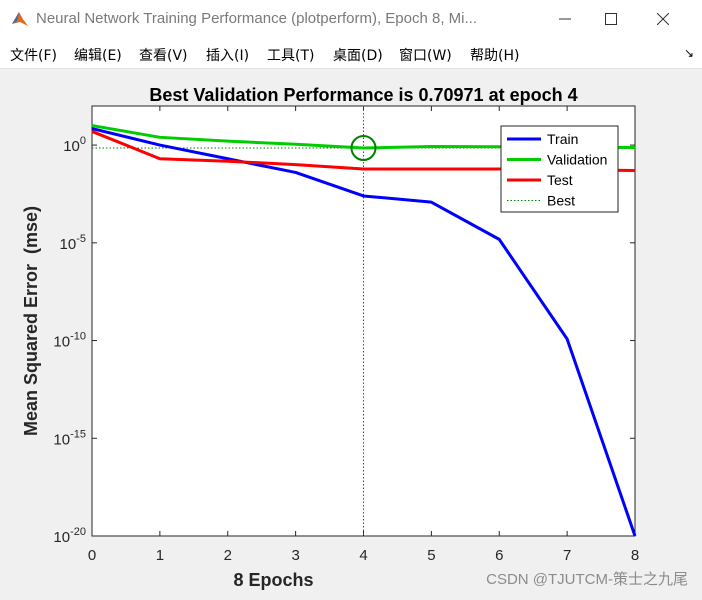 This screenshot has height=600, width=702. What do you see at coordinates (228, 56) in the screenshot?
I see `menu-insert: 插入(I)` at bounding box center [228, 56].